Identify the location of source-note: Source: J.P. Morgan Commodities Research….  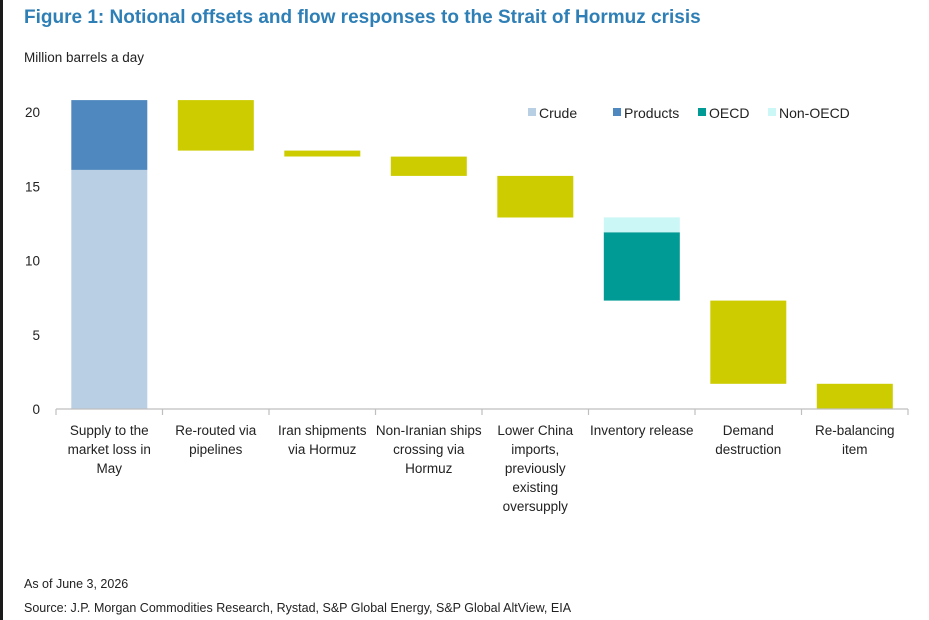
(298, 608).